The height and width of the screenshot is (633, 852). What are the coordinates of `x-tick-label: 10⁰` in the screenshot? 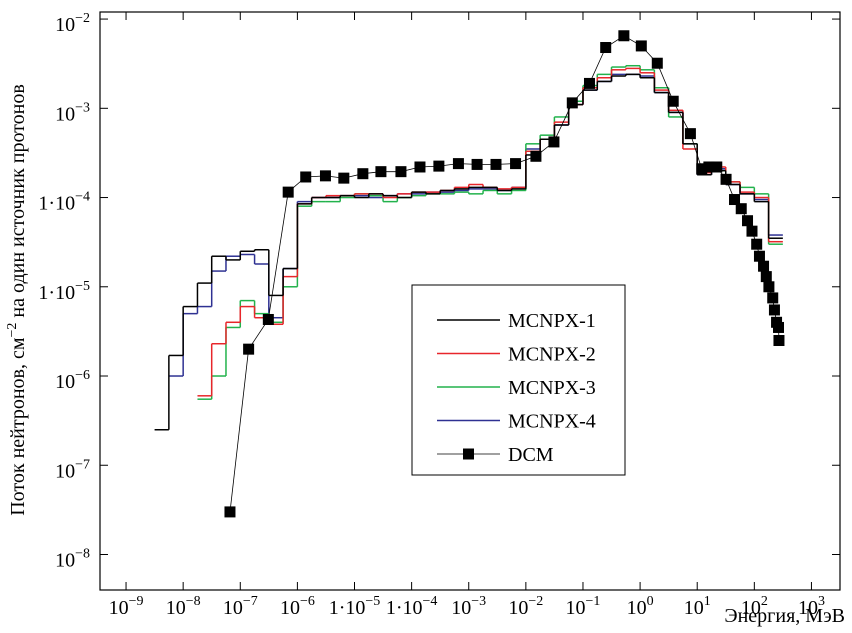 It's located at (640, 606).